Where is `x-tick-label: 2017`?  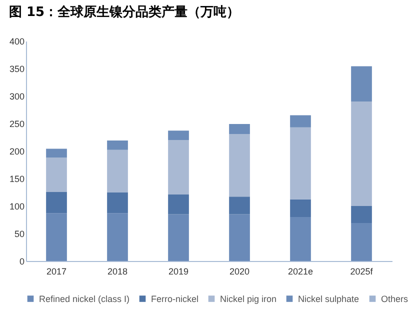
x-tick-label: 2017 is located at coordinates (56, 271).